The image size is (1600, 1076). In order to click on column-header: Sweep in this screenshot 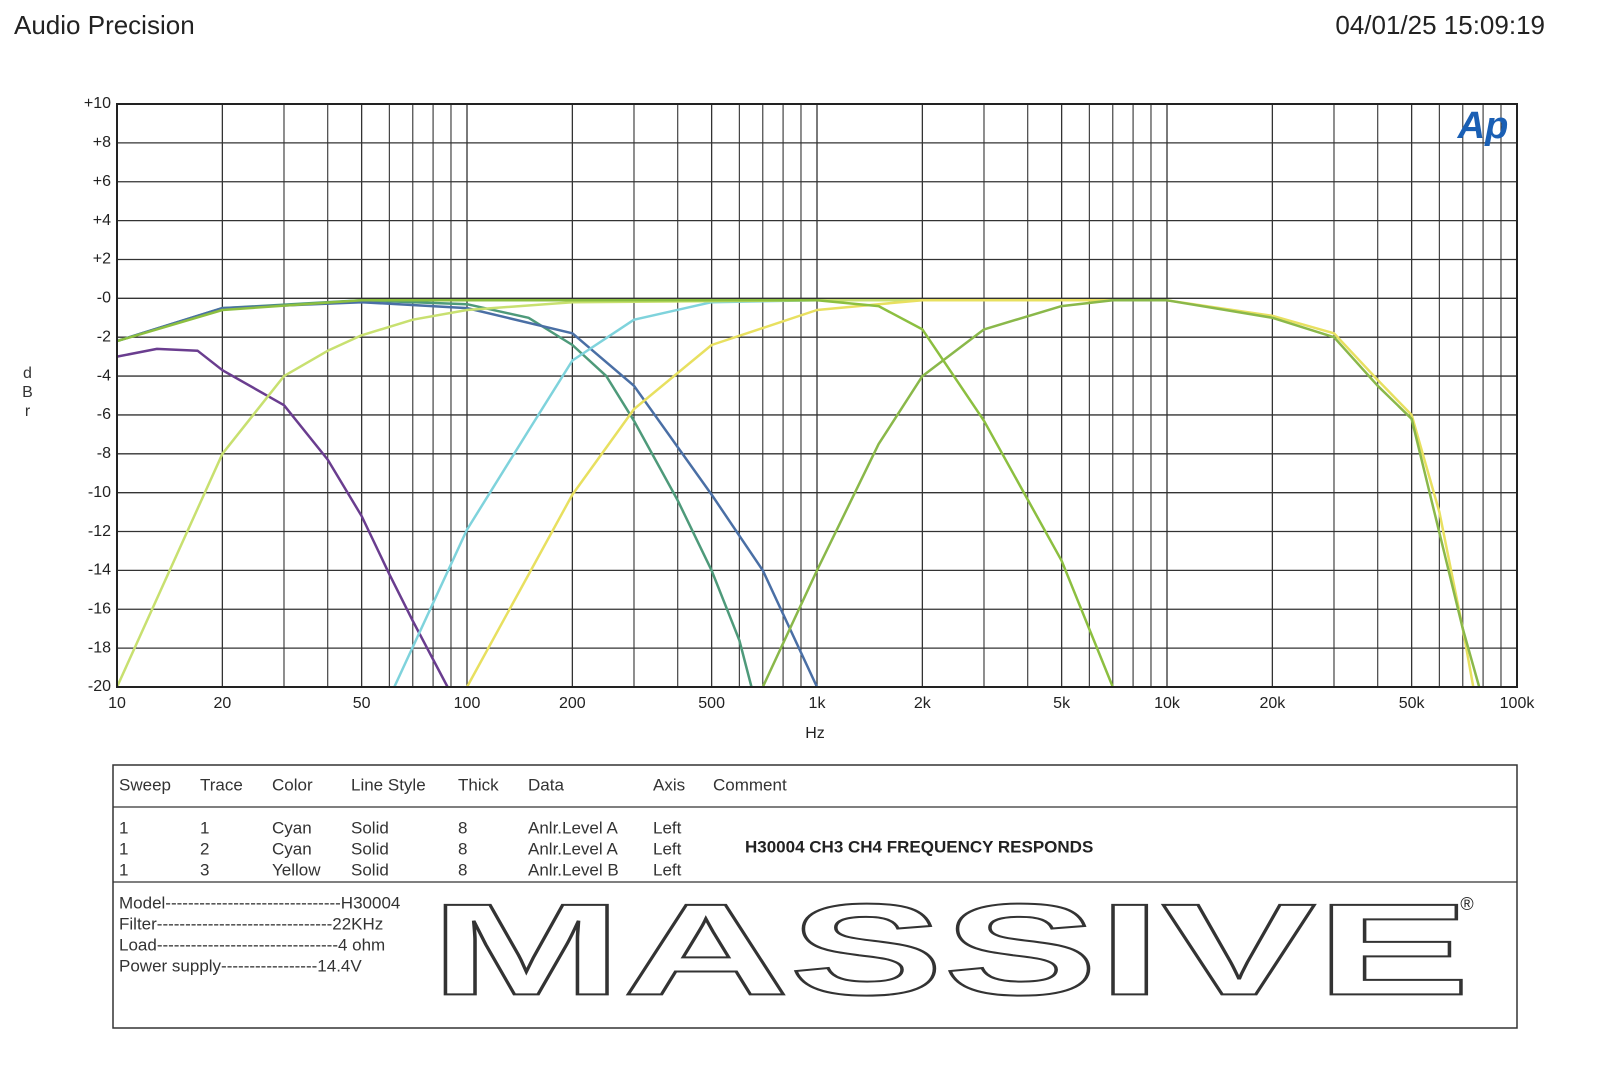, I will do `click(145, 784)`.